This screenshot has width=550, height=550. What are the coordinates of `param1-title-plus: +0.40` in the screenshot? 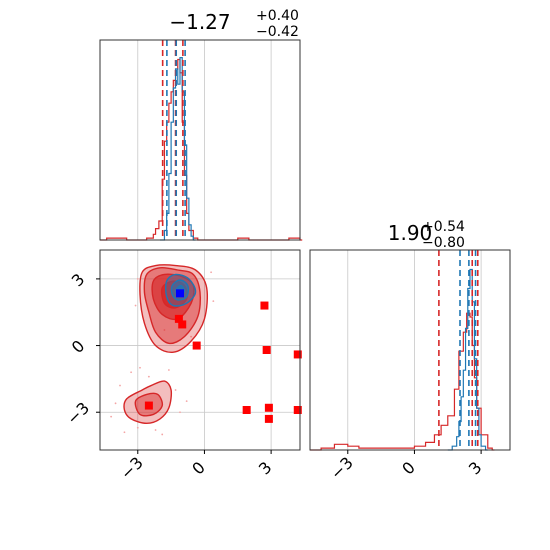 It's located at (277, 16).